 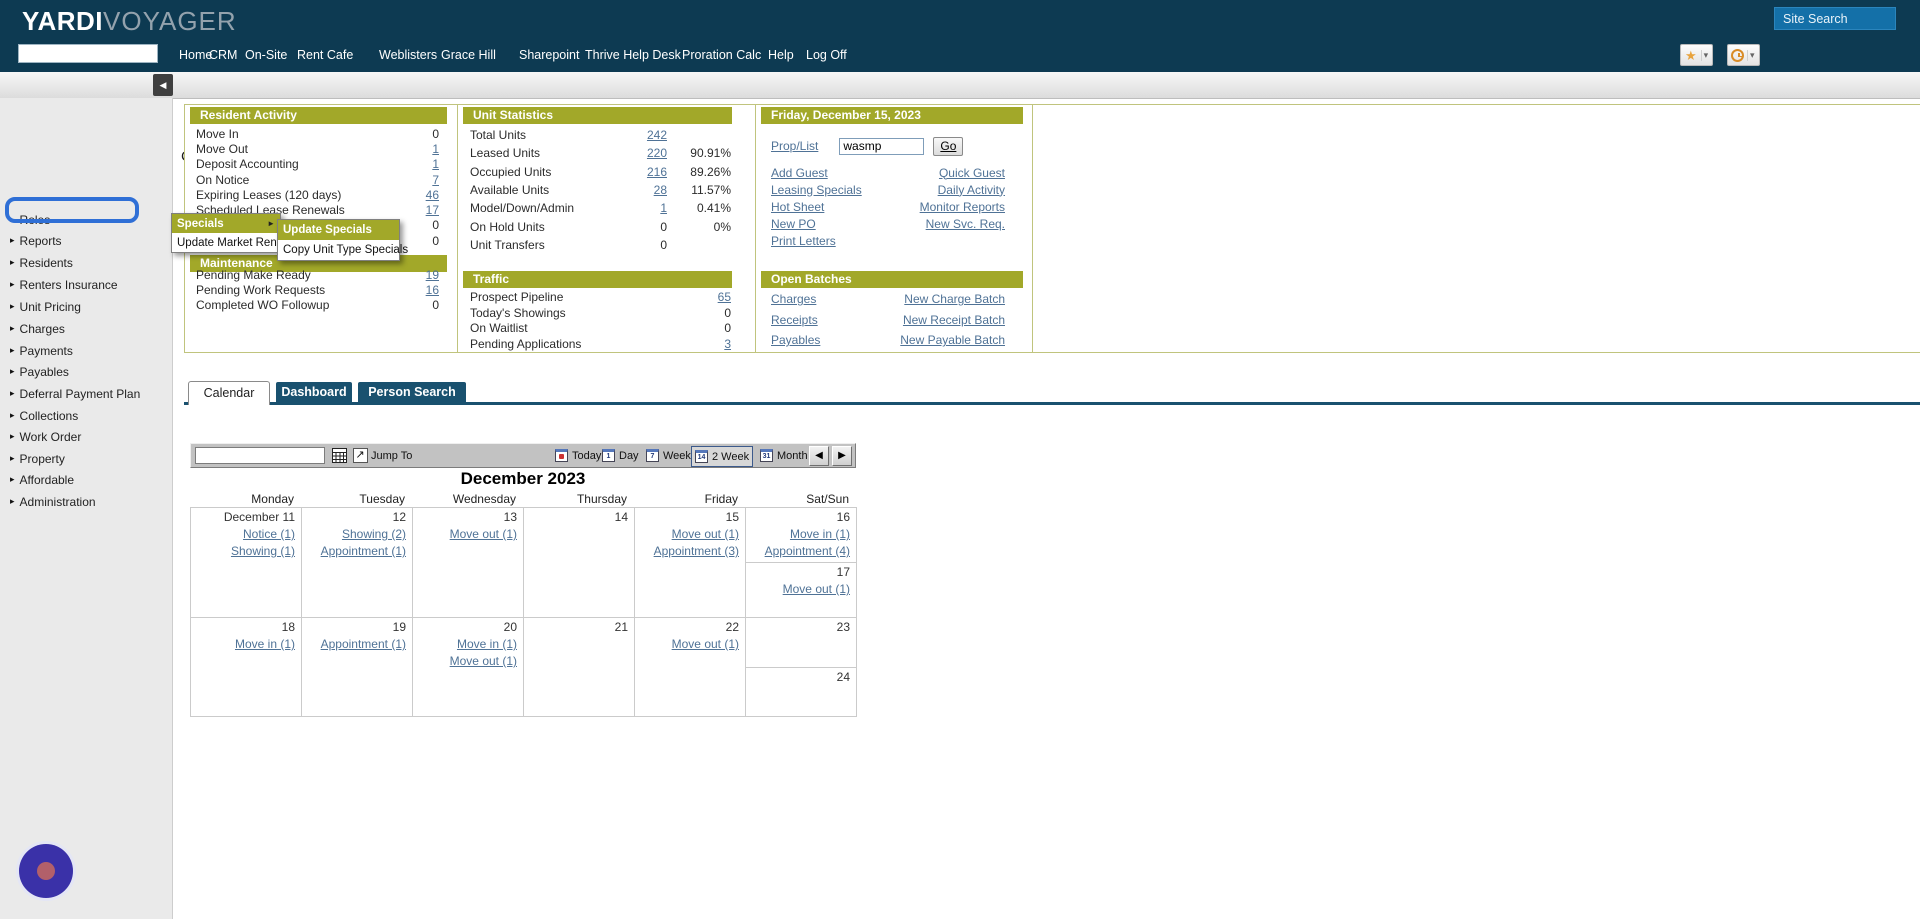 What do you see at coordinates (408, 55) in the screenshot?
I see `nav-link-weblisters: Weblisters` at bounding box center [408, 55].